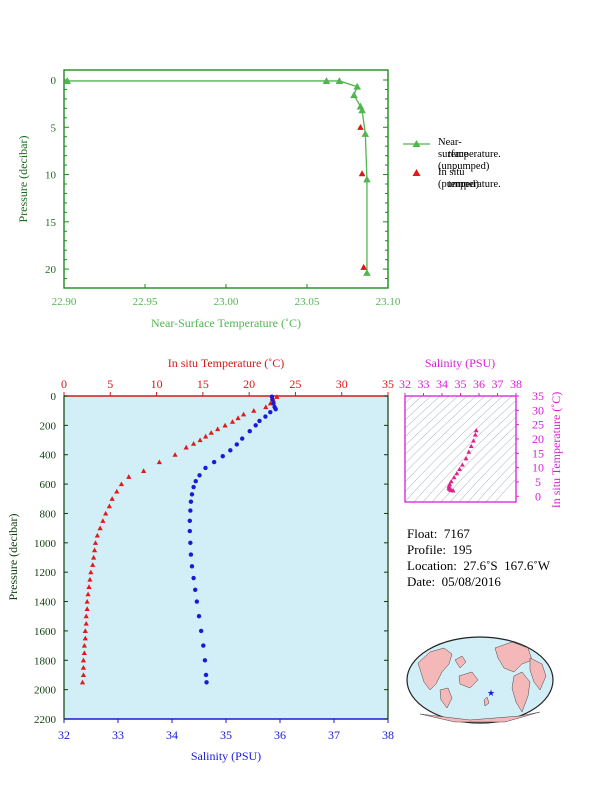  What do you see at coordinates (13, 557) in the screenshot?
I see `pressure-axis-title: Pressure (decibar)` at bounding box center [13, 557].